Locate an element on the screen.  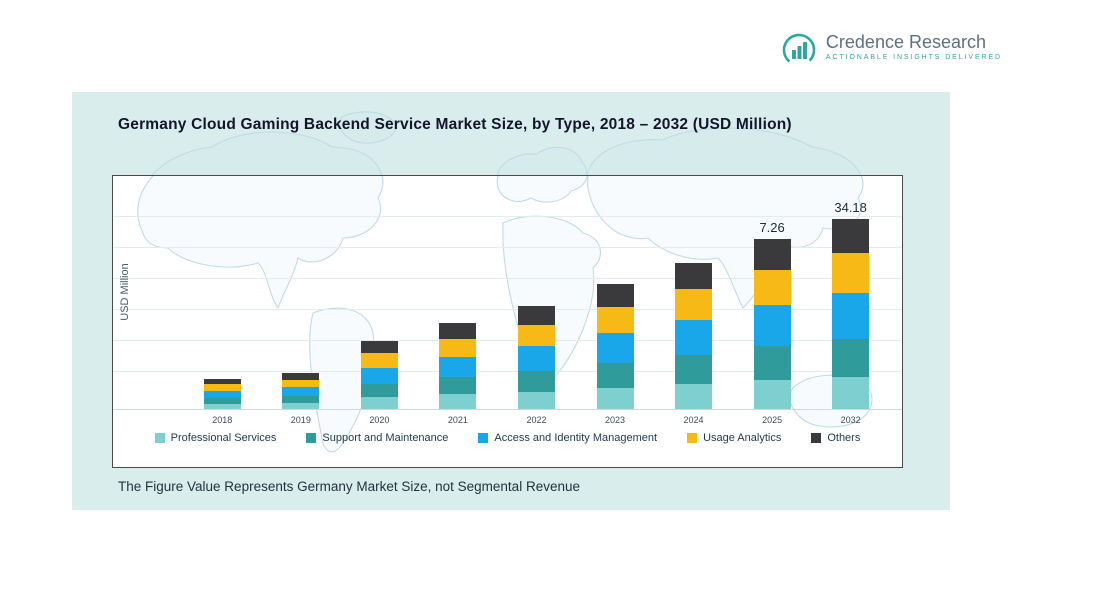
bar-column: 2020 is located at coordinates (379, 306).